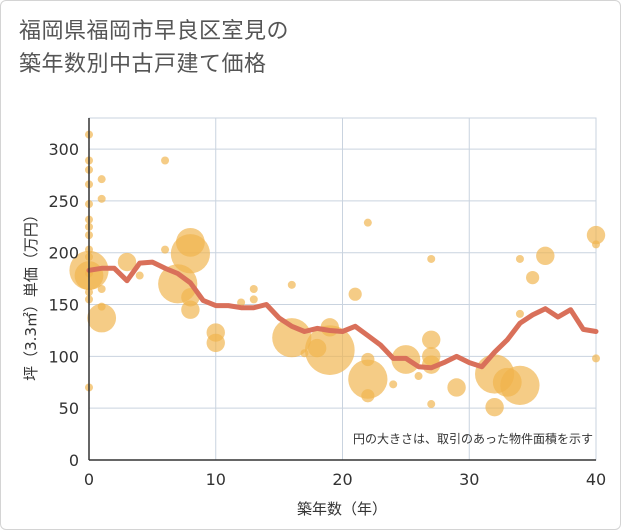 The height and width of the screenshot is (530, 621). What do you see at coordinates (473, 438) in the screenshot?
I see `bubble-size-note: 円の大きさは、取引のあった物件面積を示す` at bounding box center [473, 438].